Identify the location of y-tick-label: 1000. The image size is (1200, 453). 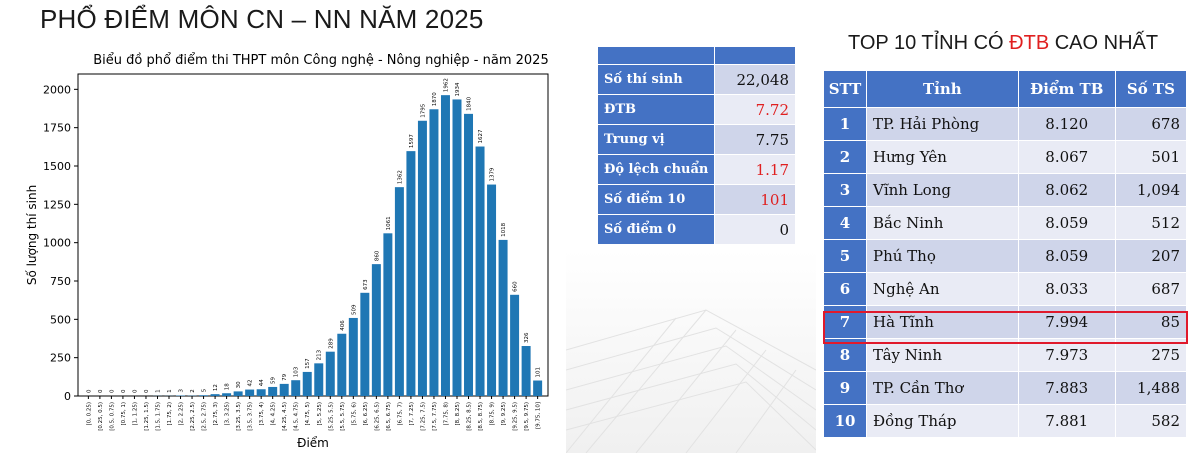
(57, 243).